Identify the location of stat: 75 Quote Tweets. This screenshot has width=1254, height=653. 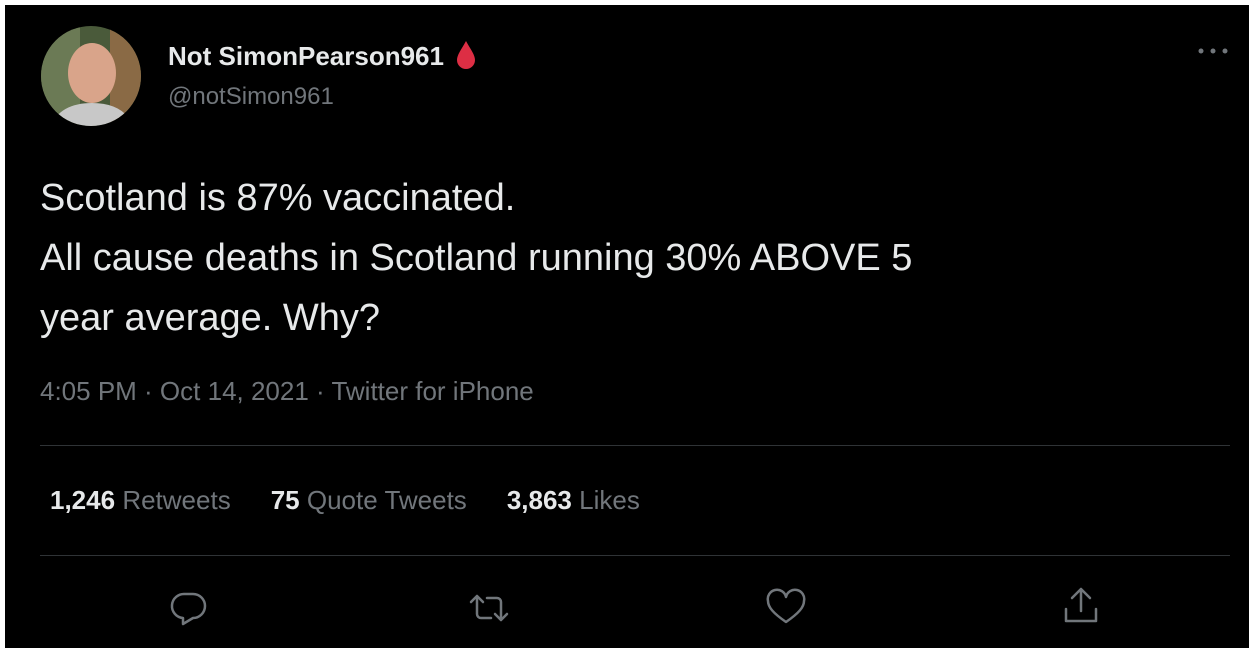
(369, 500).